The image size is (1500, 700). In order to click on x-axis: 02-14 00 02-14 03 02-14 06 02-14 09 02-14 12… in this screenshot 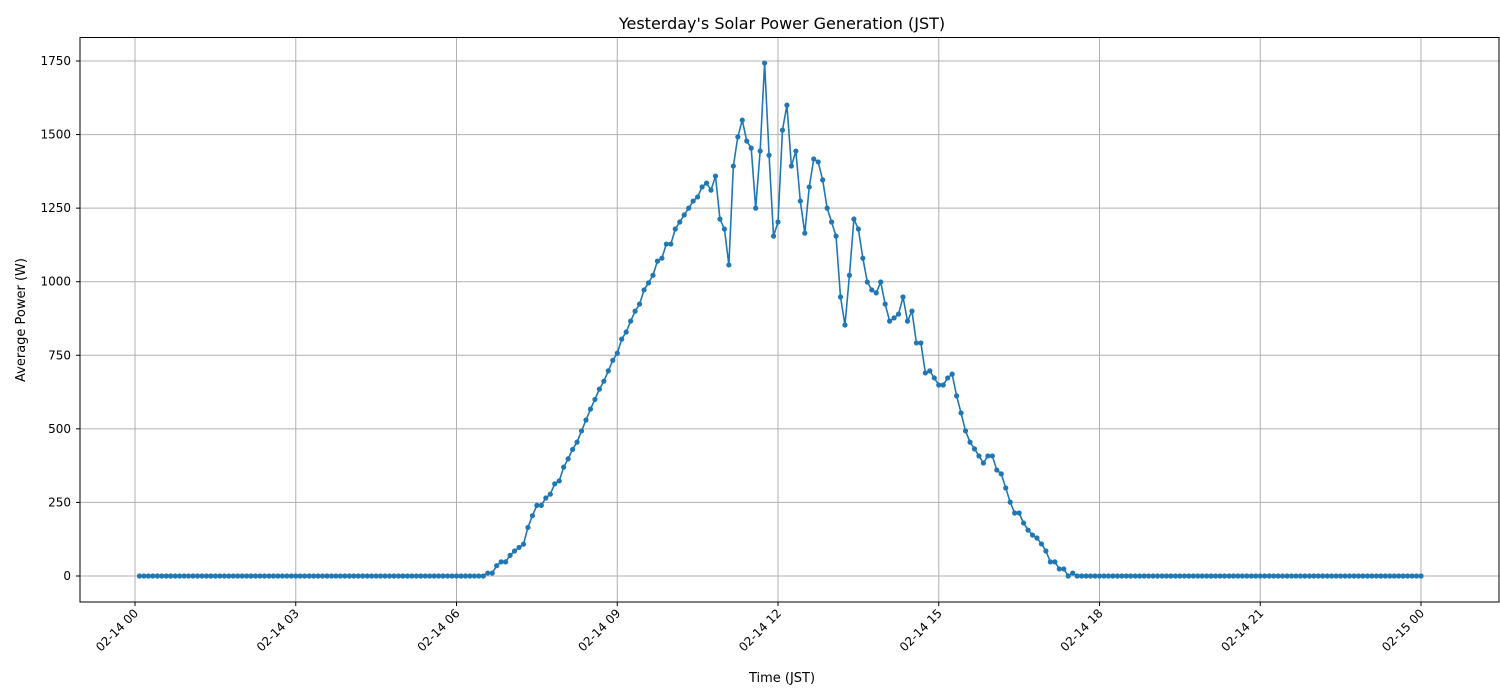, I will do `click(760, 628)`.